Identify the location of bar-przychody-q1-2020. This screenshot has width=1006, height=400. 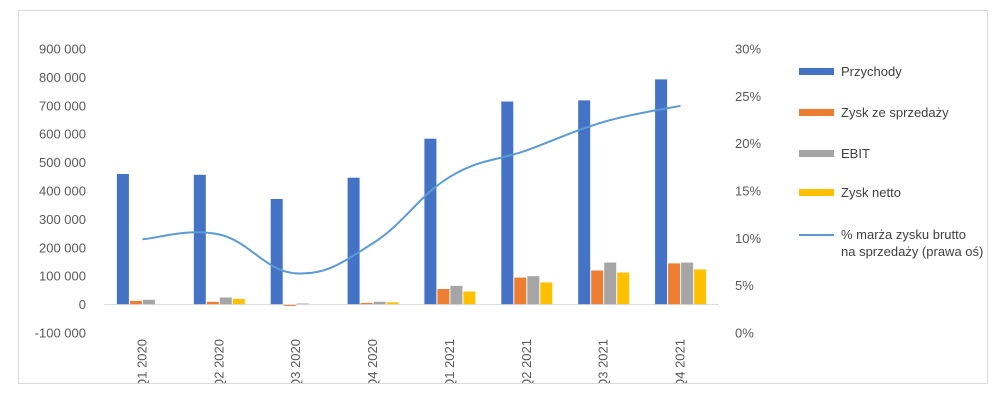
(122, 239).